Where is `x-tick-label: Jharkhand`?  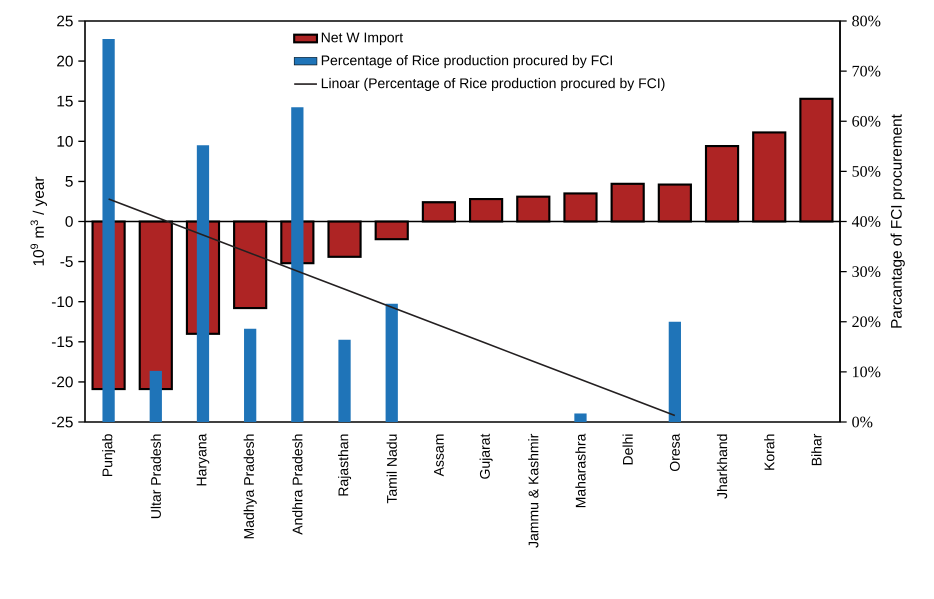
x-tick-label: Jharkhand is located at coordinates (722, 466).